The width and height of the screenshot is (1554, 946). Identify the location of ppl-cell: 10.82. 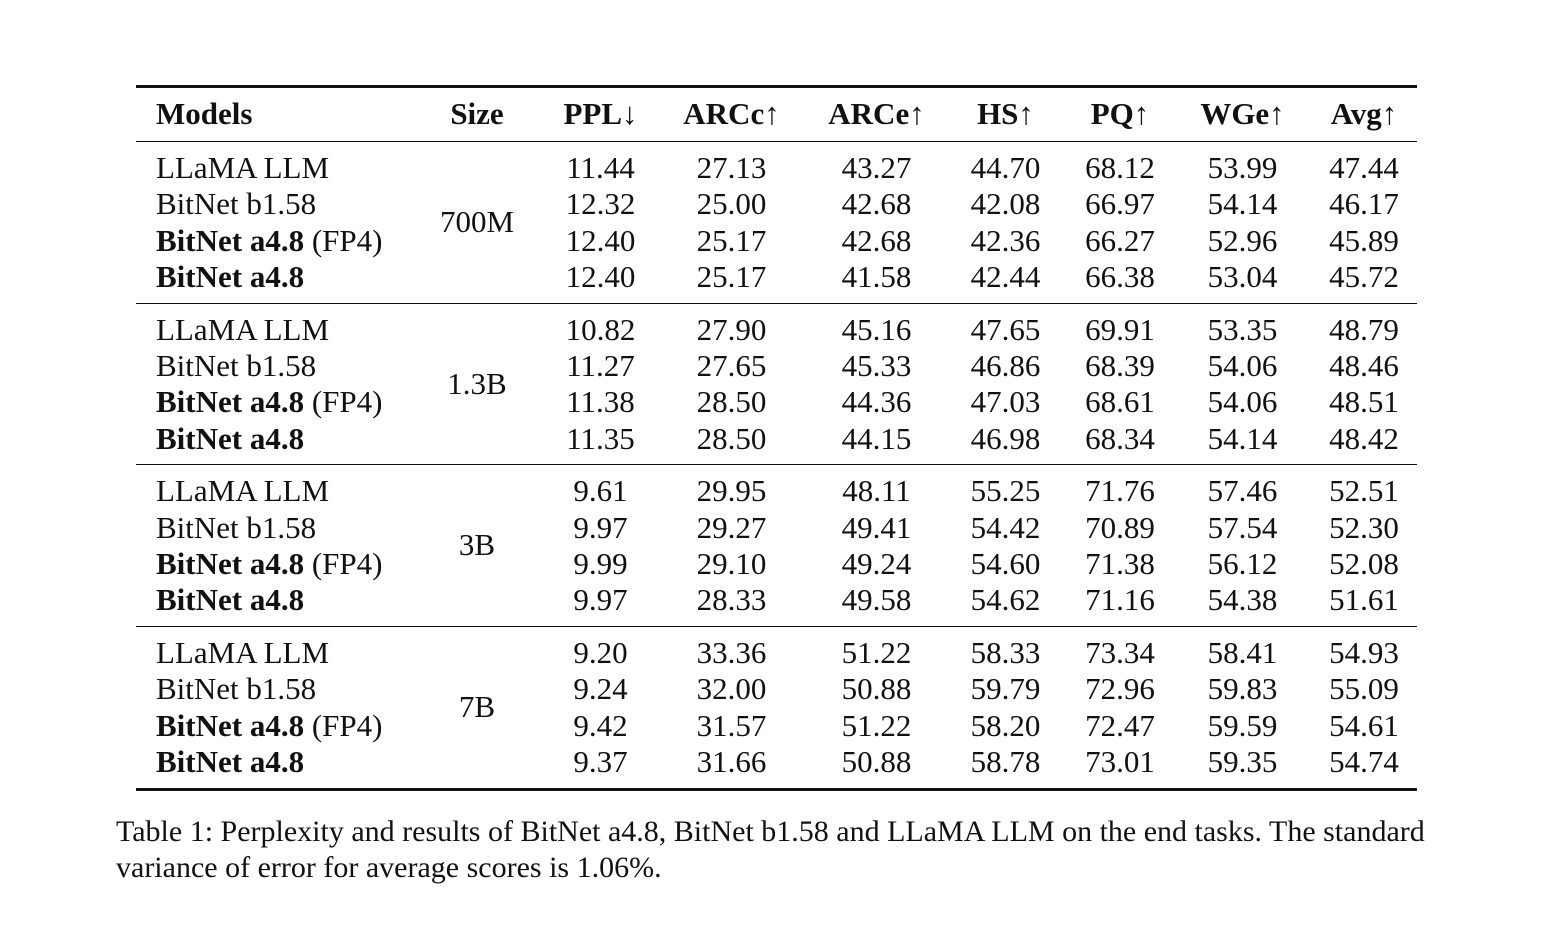
(600, 329).